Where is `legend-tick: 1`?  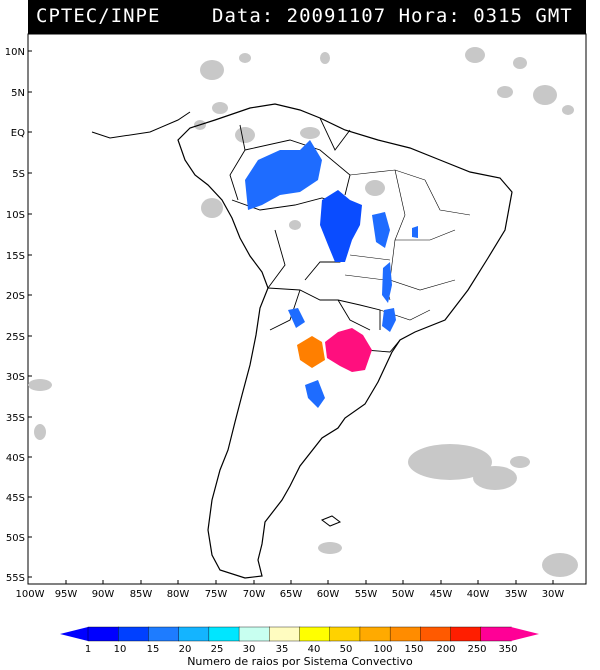 legend-tick: 1 is located at coordinates (88, 649).